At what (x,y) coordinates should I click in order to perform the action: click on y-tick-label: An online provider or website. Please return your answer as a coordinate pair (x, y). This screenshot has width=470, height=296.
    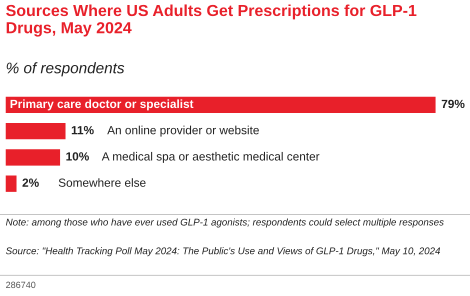
    Looking at the image, I should click on (183, 131).